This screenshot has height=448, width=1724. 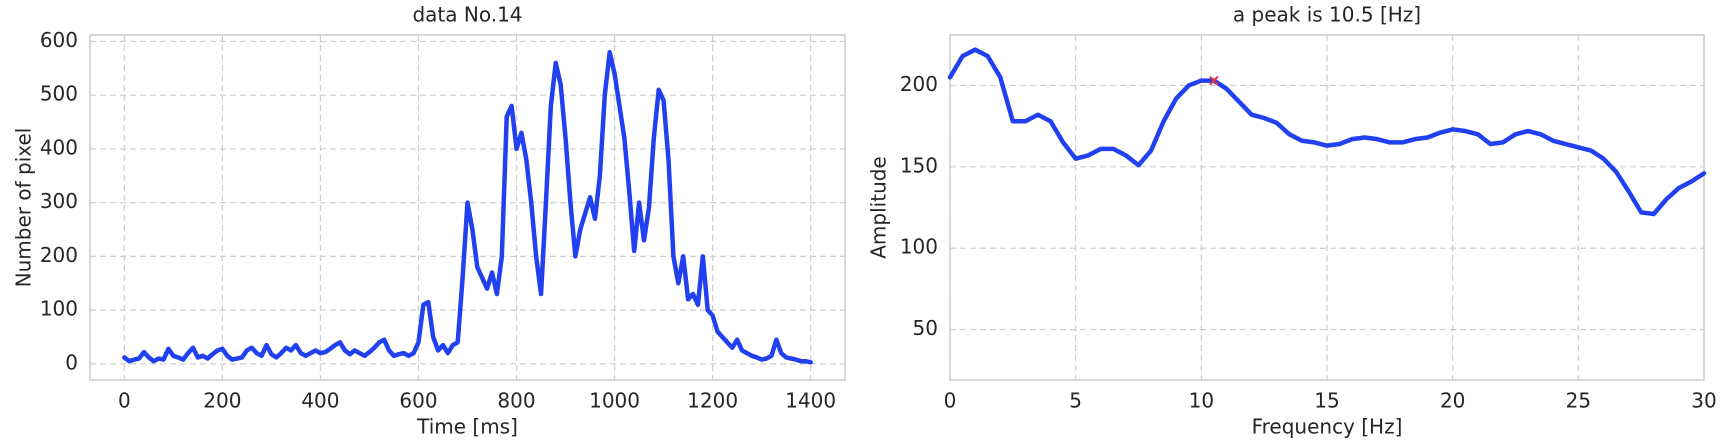 What do you see at coordinates (467, 15) in the screenshot?
I see `chart-title: data No.14` at bounding box center [467, 15].